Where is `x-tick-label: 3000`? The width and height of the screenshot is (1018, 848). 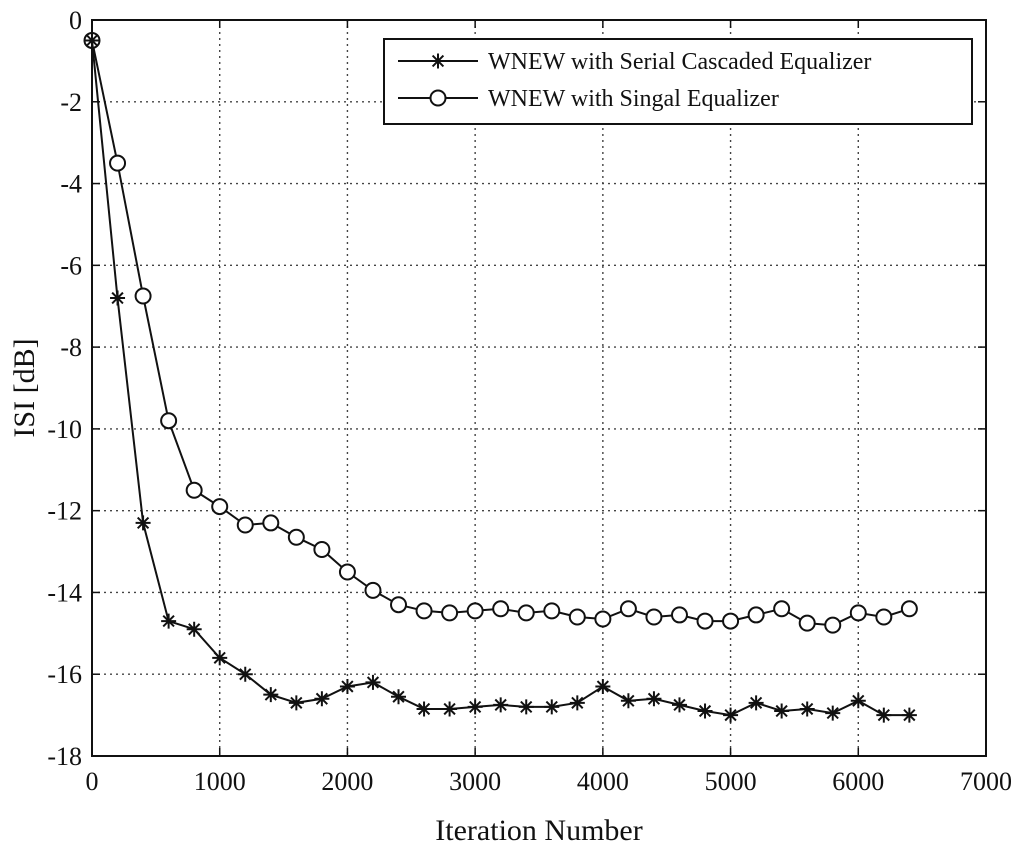
x-tick-label: 3000 is located at coordinates (475, 781).